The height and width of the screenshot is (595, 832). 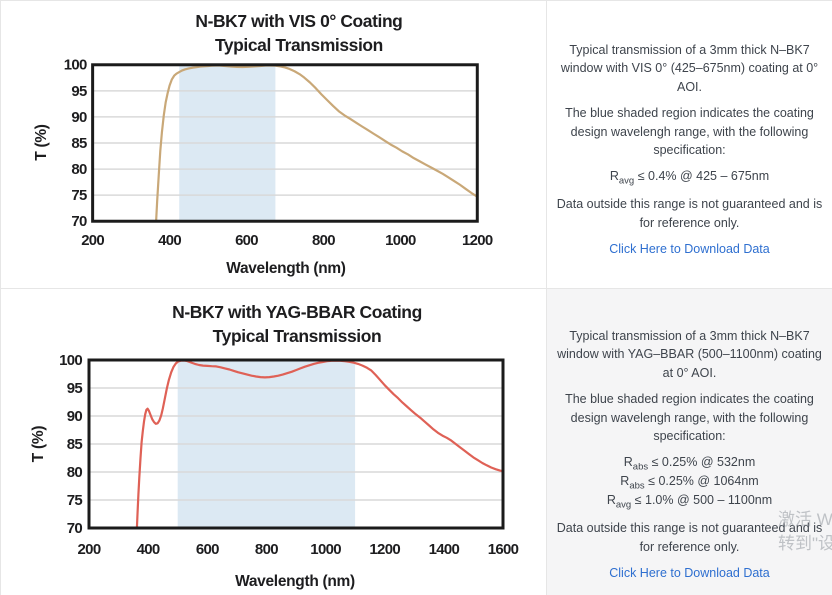 What do you see at coordinates (689, 502) in the screenshot?
I see `spec-line: Ravg ≤ 1.0% @ 500 – 1100nm` at bounding box center [689, 502].